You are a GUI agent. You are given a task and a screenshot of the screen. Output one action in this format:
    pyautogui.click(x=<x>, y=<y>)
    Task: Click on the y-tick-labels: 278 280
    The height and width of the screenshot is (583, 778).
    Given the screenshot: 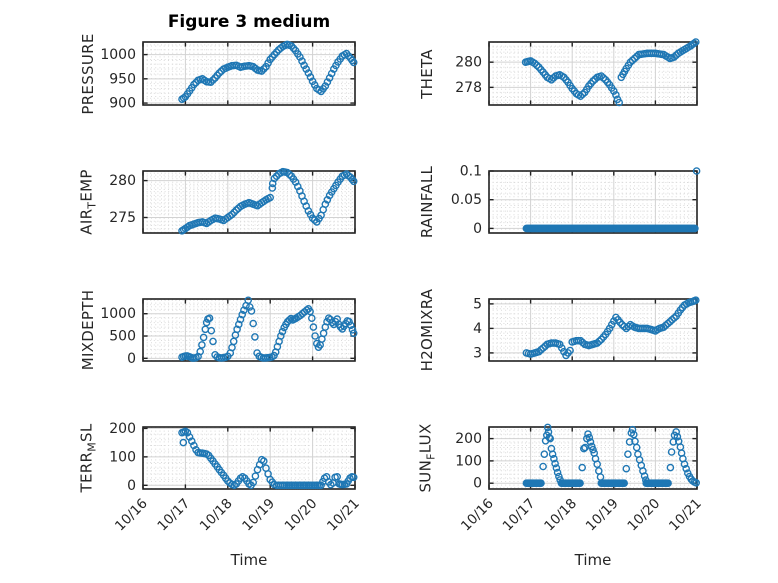 What is the action you would take?
    pyautogui.click(x=468, y=75)
    